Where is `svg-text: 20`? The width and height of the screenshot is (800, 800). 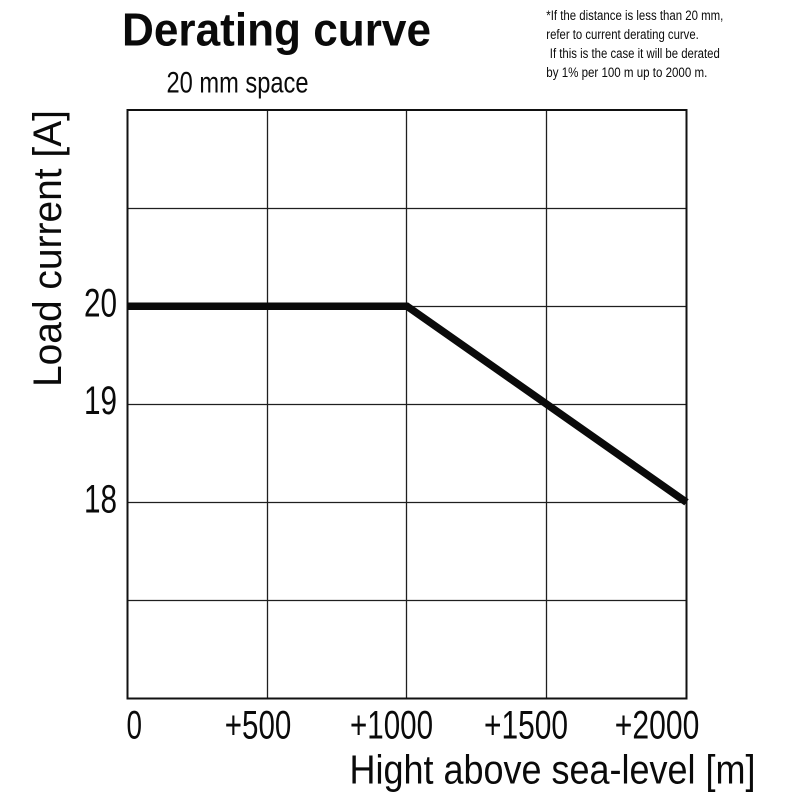 svg-text: 20 is located at coordinates (100, 304).